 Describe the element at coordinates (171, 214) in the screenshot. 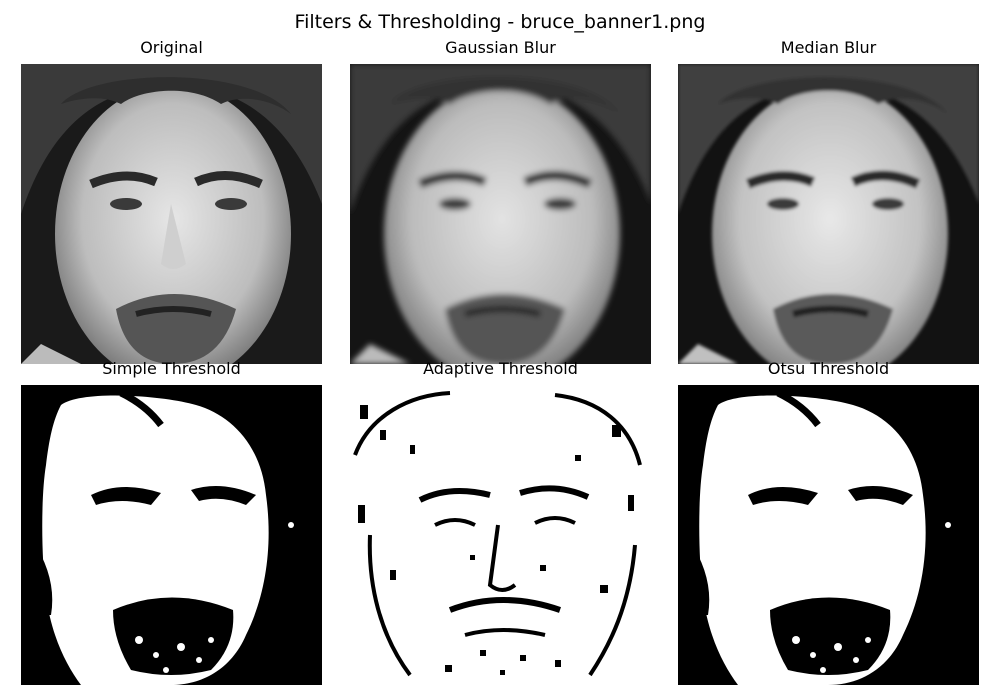

I see `original-image` at that location.